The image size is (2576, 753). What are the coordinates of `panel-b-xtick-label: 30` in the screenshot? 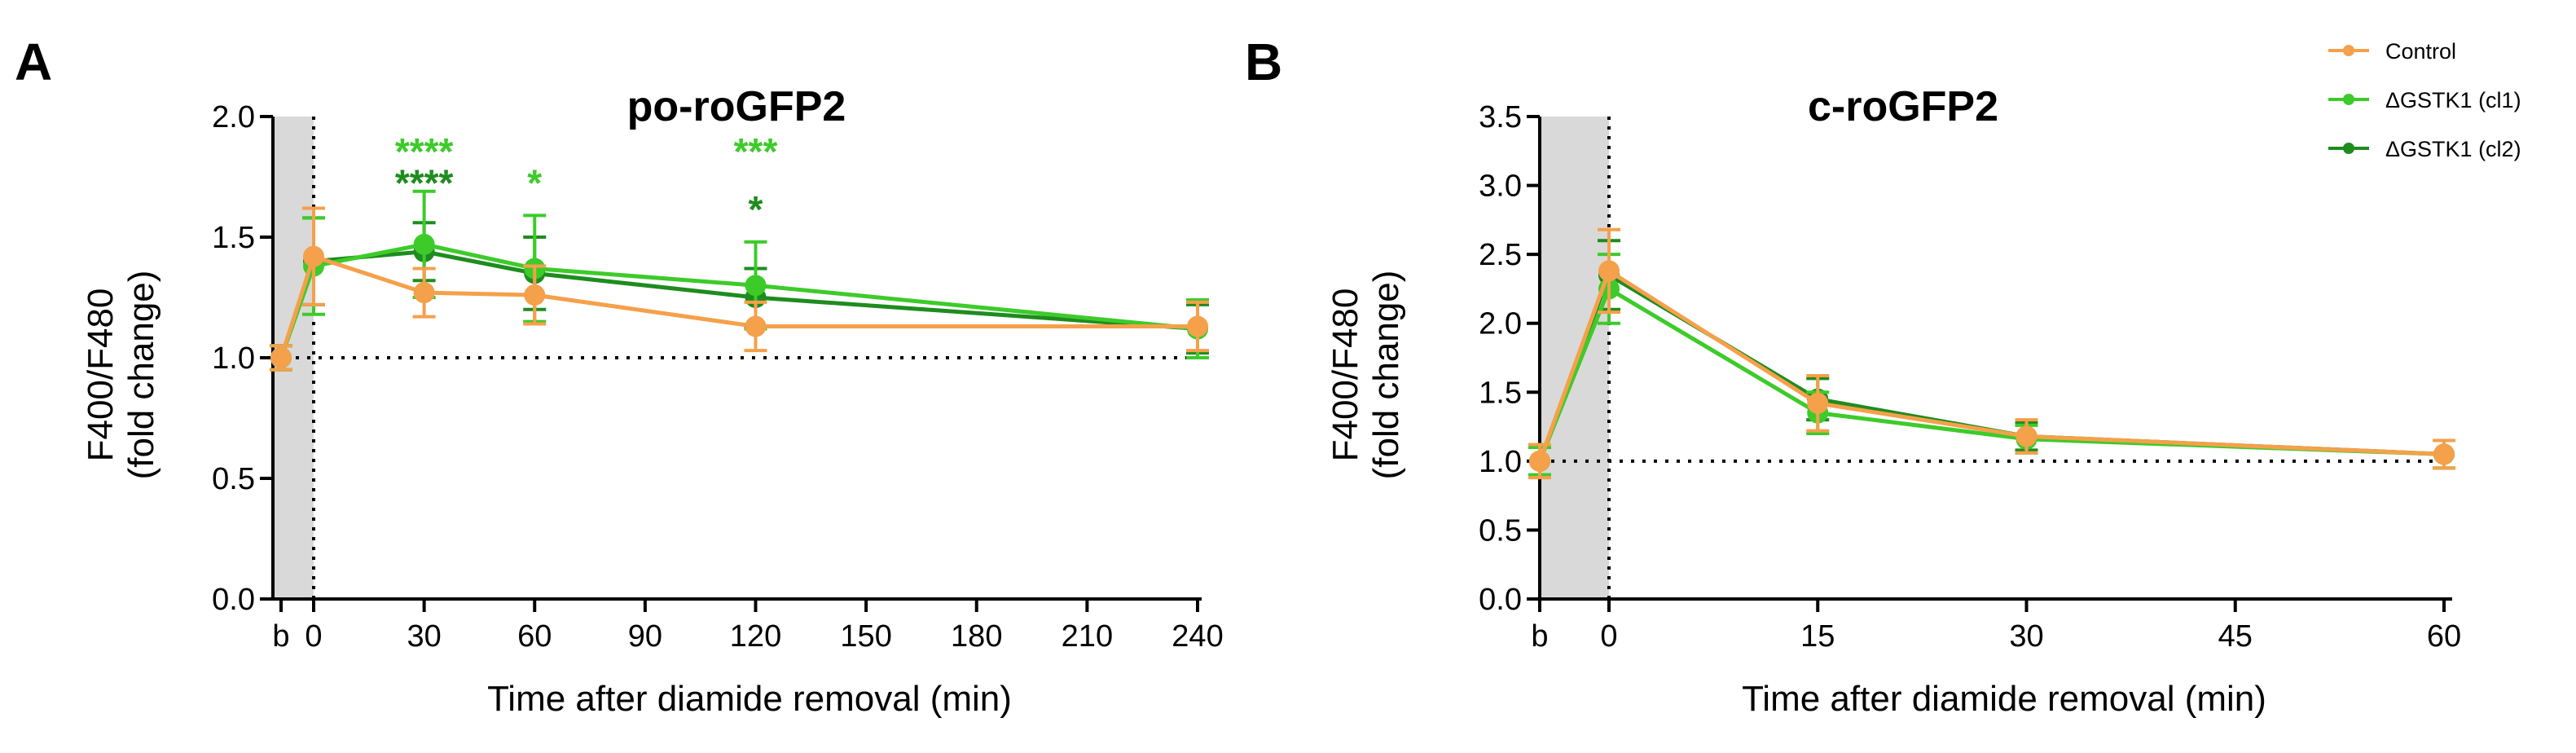 It's located at (2026, 636).